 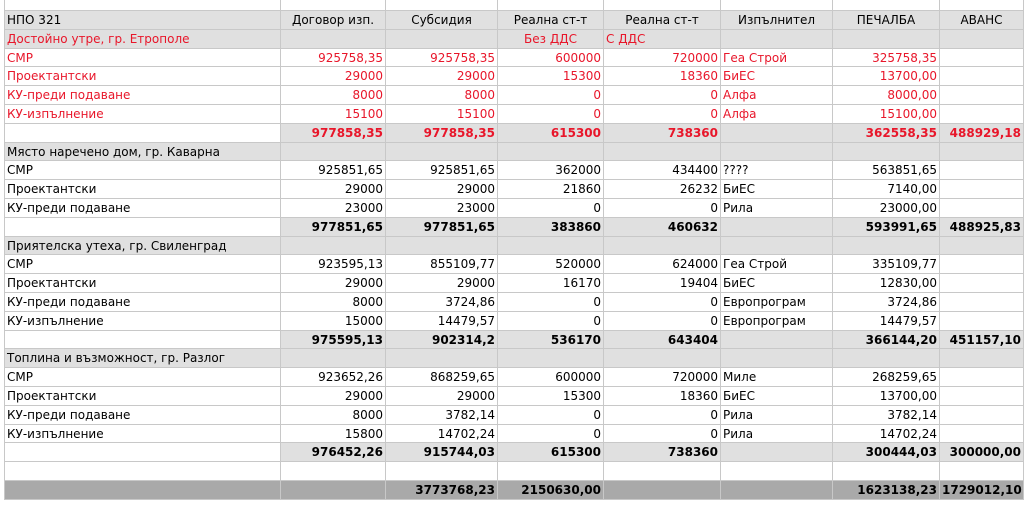 What do you see at coordinates (662, 133) in the screenshot?
I see `total-real-incl: 738360` at bounding box center [662, 133].